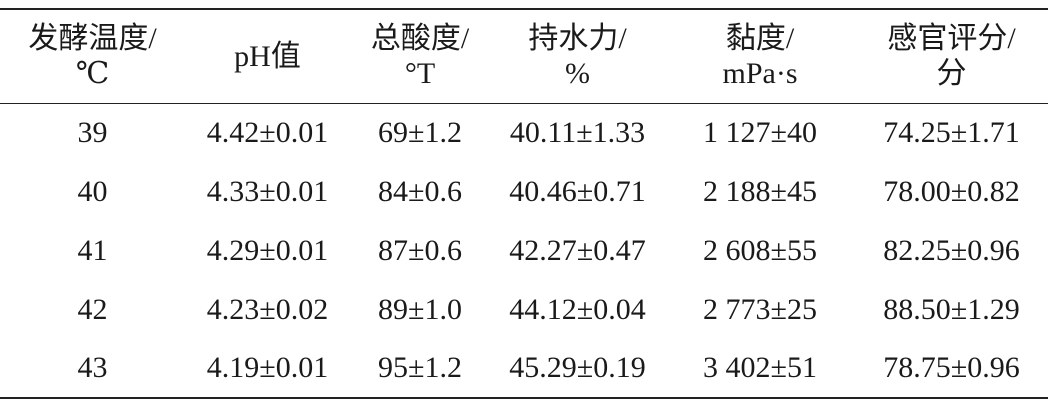 The image size is (1048, 408). I want to click on table-cell: 44.12±0.04, so click(577, 309).